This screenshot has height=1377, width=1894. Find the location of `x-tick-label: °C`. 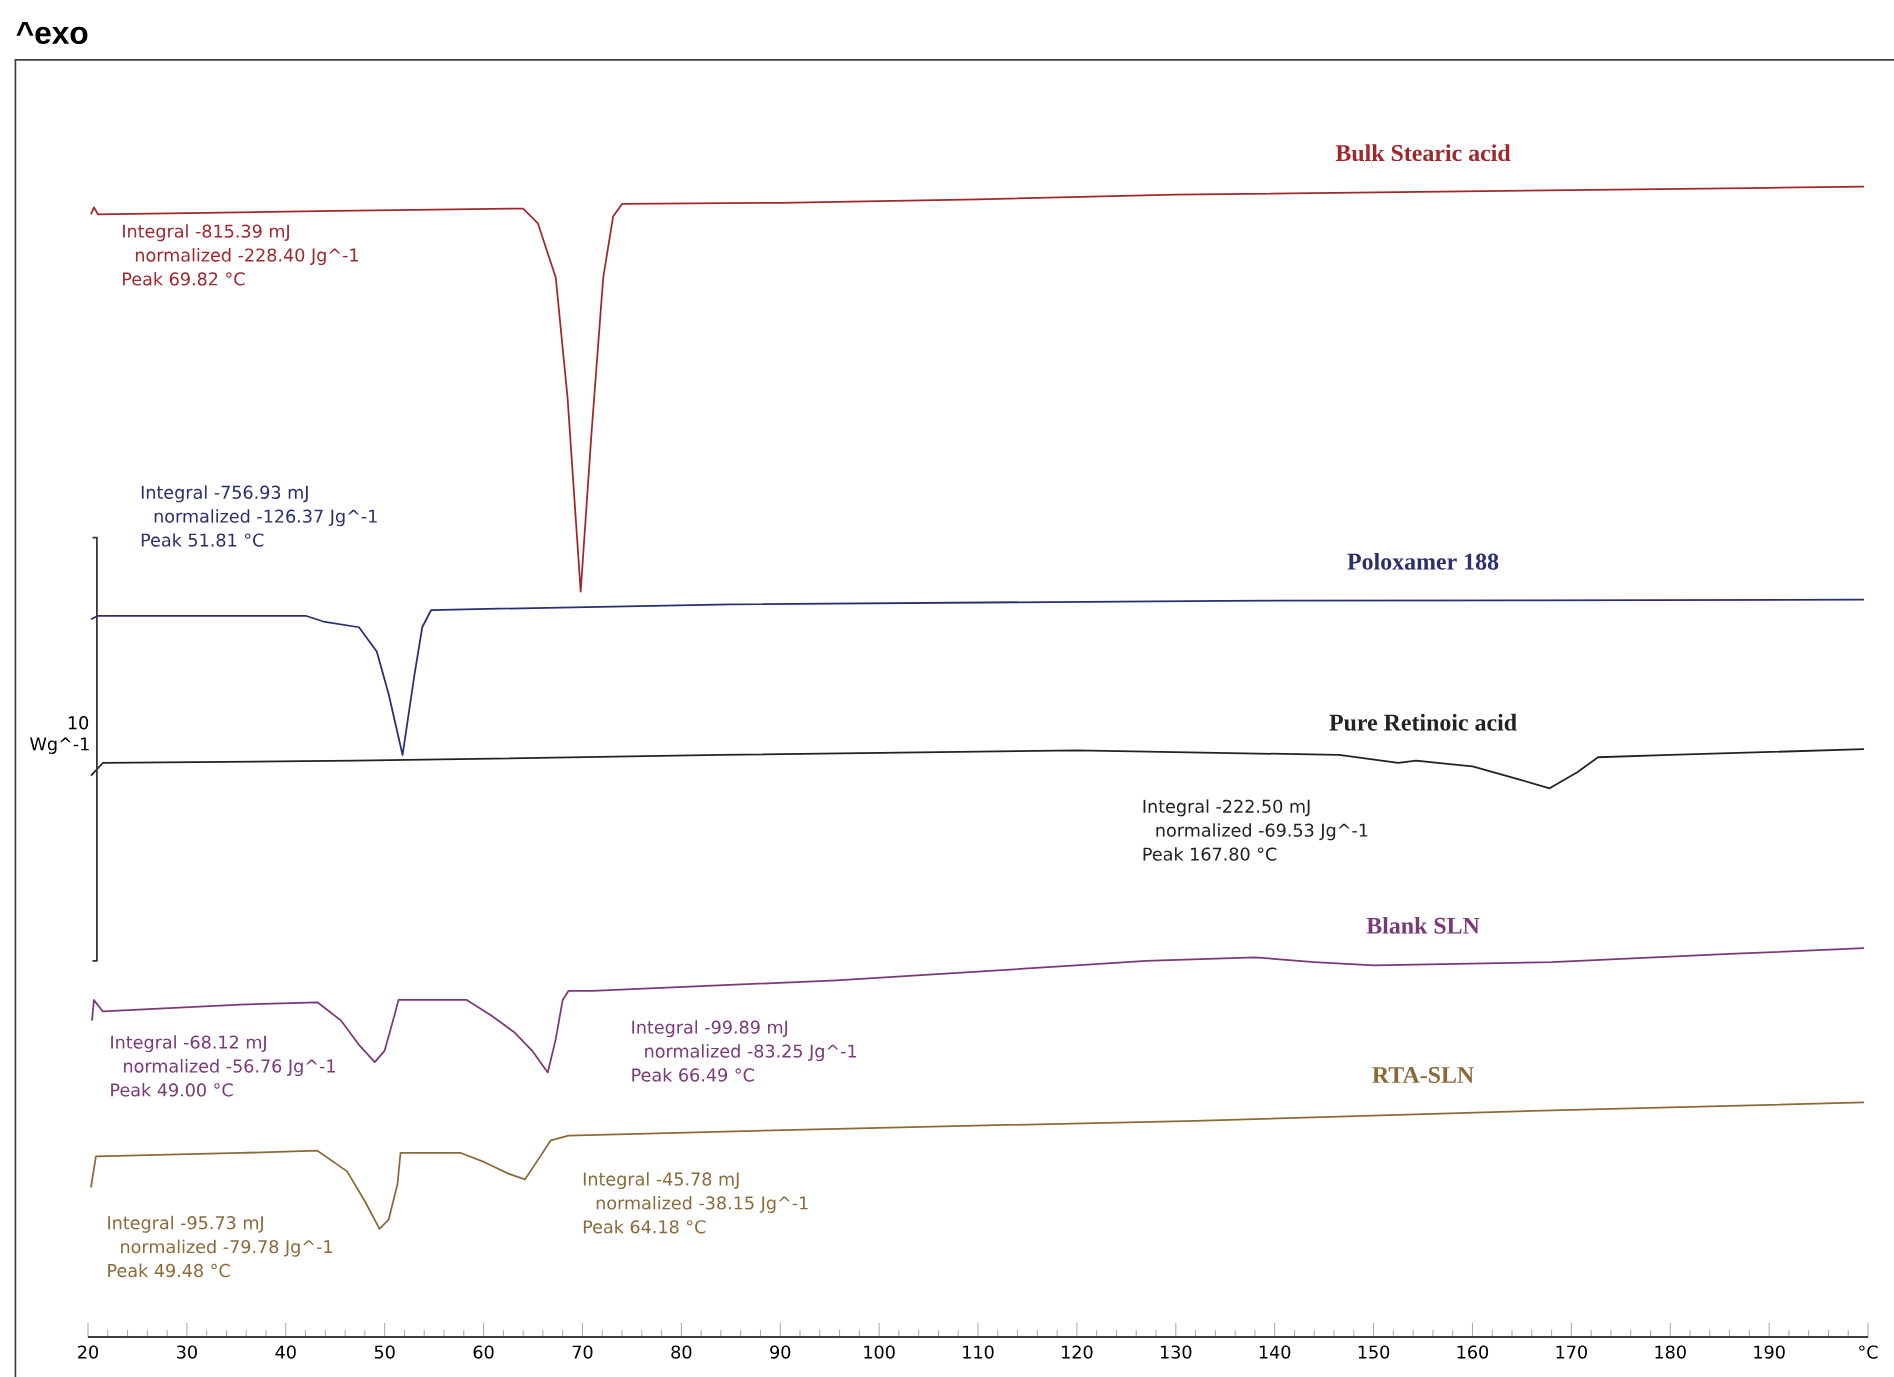

x-tick-label: °C is located at coordinates (1868, 1352).